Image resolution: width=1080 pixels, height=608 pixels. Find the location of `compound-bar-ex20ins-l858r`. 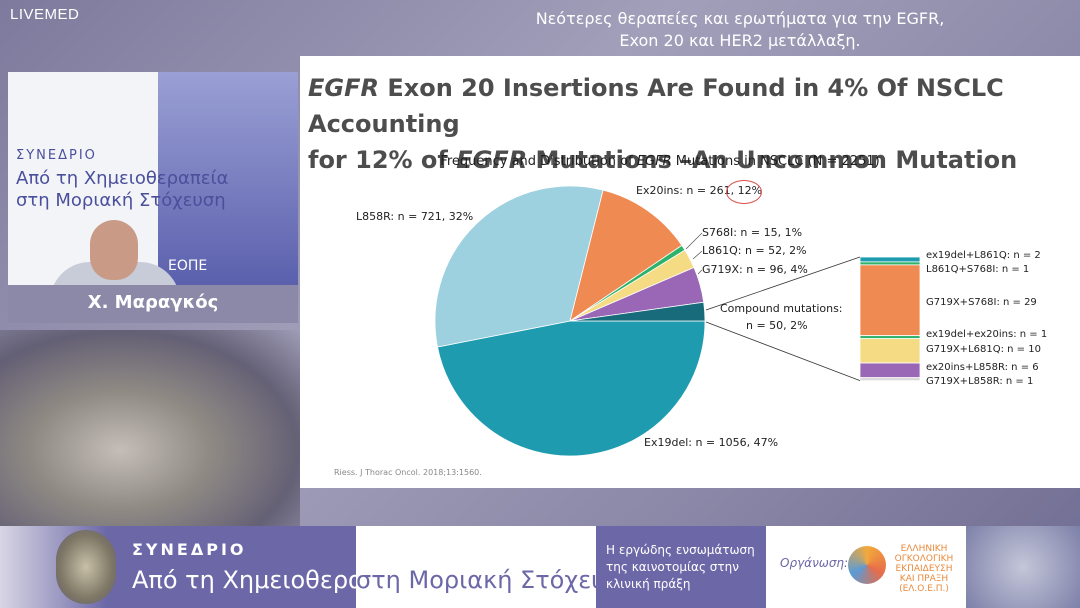

compound-bar-ex20ins-l858r is located at coordinates (890, 370).